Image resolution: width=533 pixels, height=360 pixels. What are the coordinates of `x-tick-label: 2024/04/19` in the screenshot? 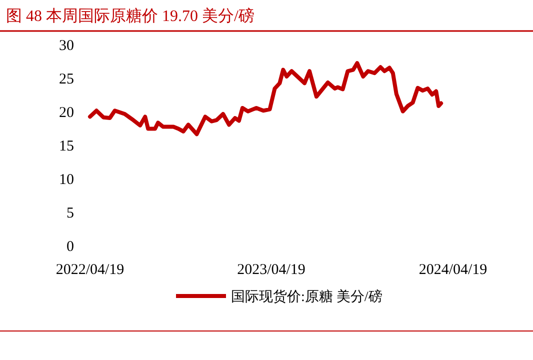 It's located at (453, 270).